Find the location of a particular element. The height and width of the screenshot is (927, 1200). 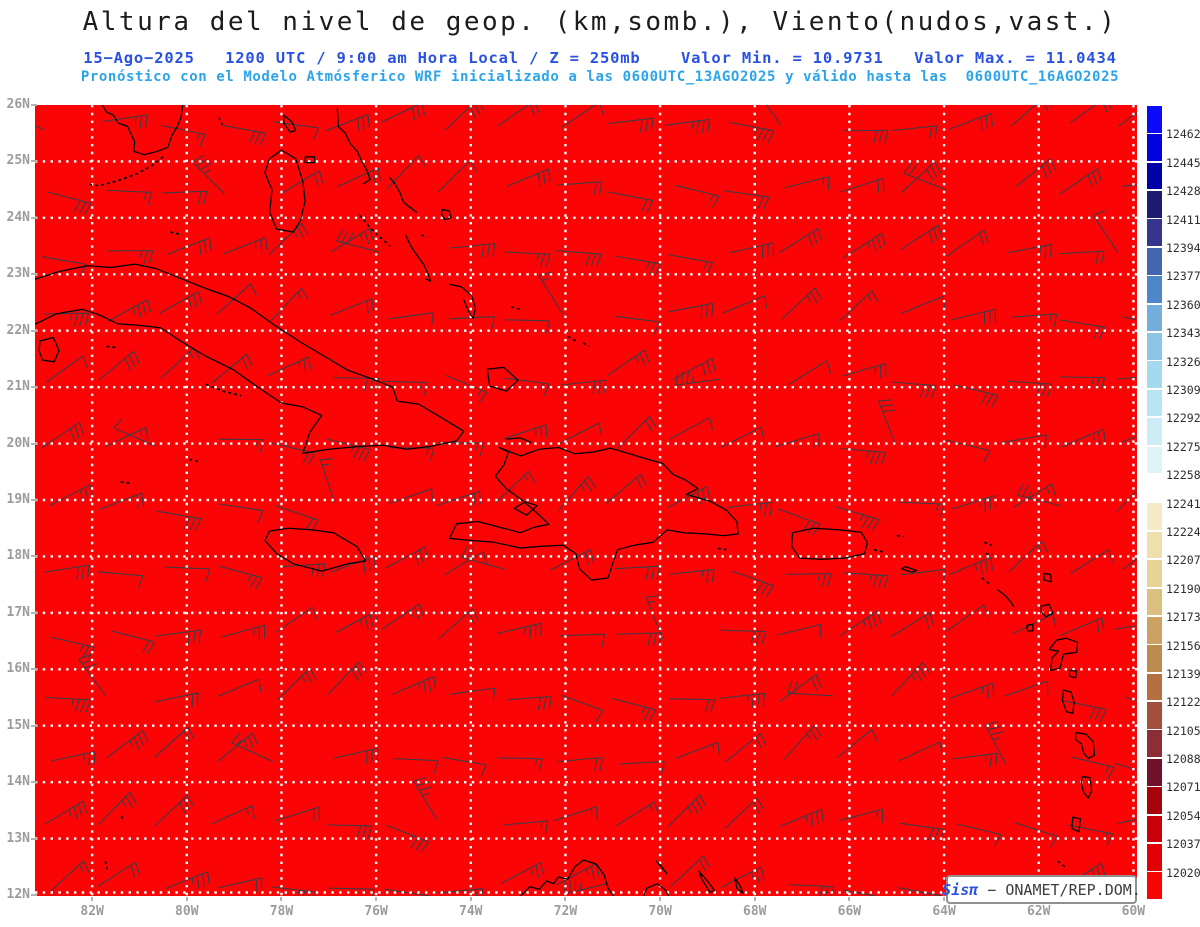

y-tick-label-25N: 25N is located at coordinates (18, 161).